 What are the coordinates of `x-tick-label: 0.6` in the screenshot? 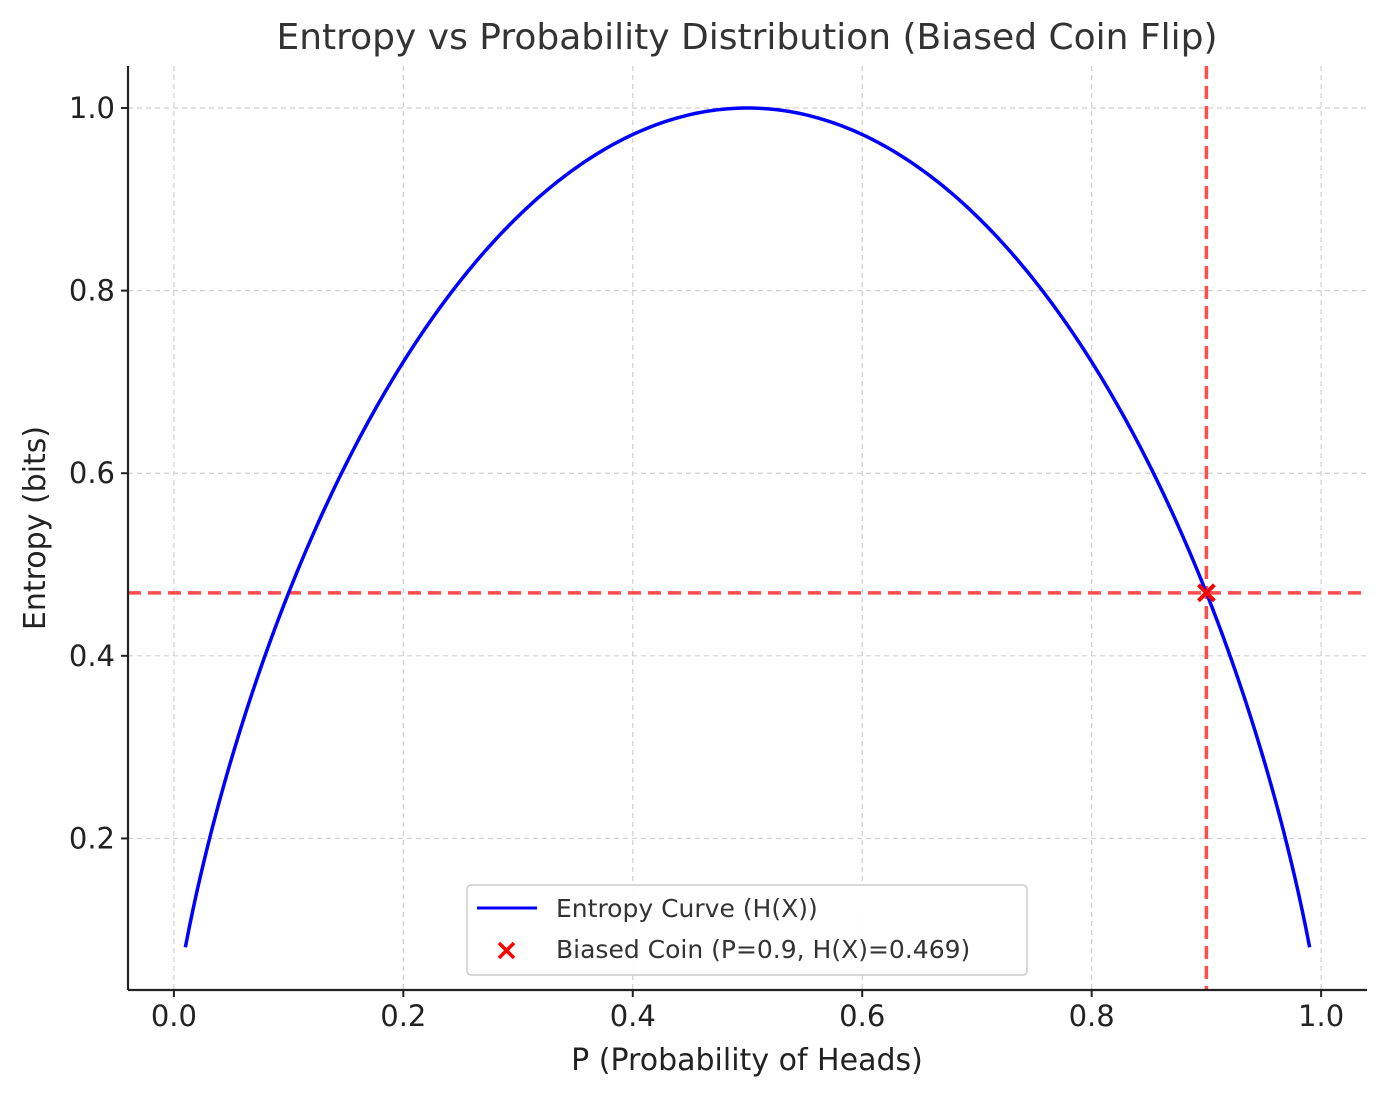 It's located at (862, 1016).